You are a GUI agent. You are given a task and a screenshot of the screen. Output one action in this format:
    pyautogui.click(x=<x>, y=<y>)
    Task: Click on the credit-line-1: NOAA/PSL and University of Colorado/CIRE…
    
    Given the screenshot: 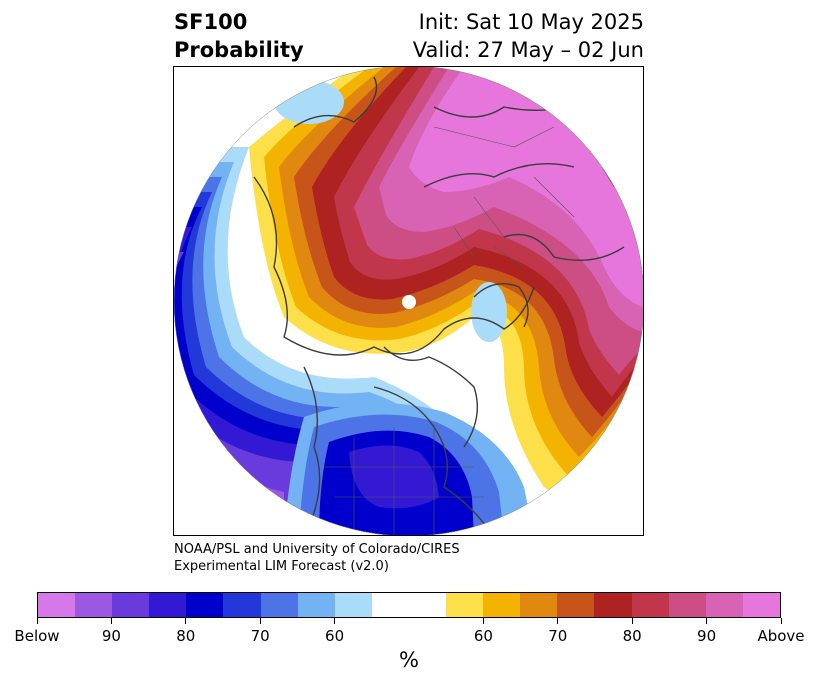 What is the action you would take?
    pyautogui.click(x=317, y=549)
    